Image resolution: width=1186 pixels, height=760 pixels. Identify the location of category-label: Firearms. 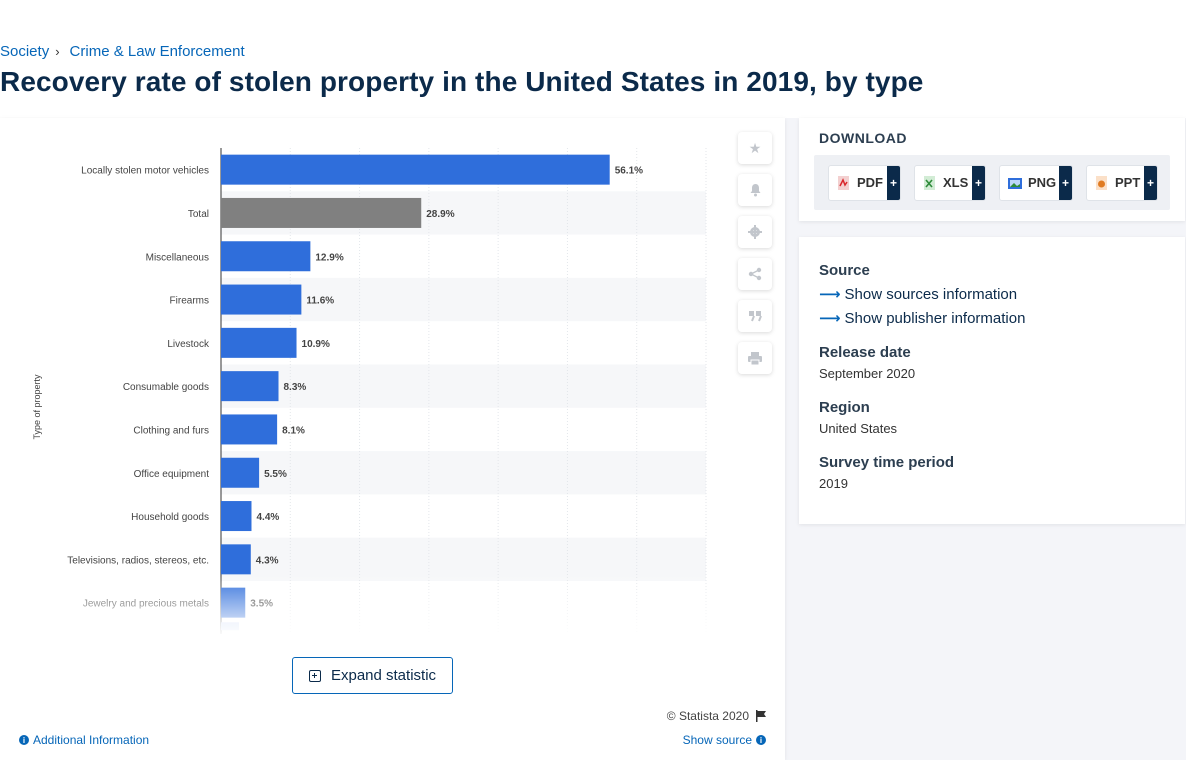
(189, 301).